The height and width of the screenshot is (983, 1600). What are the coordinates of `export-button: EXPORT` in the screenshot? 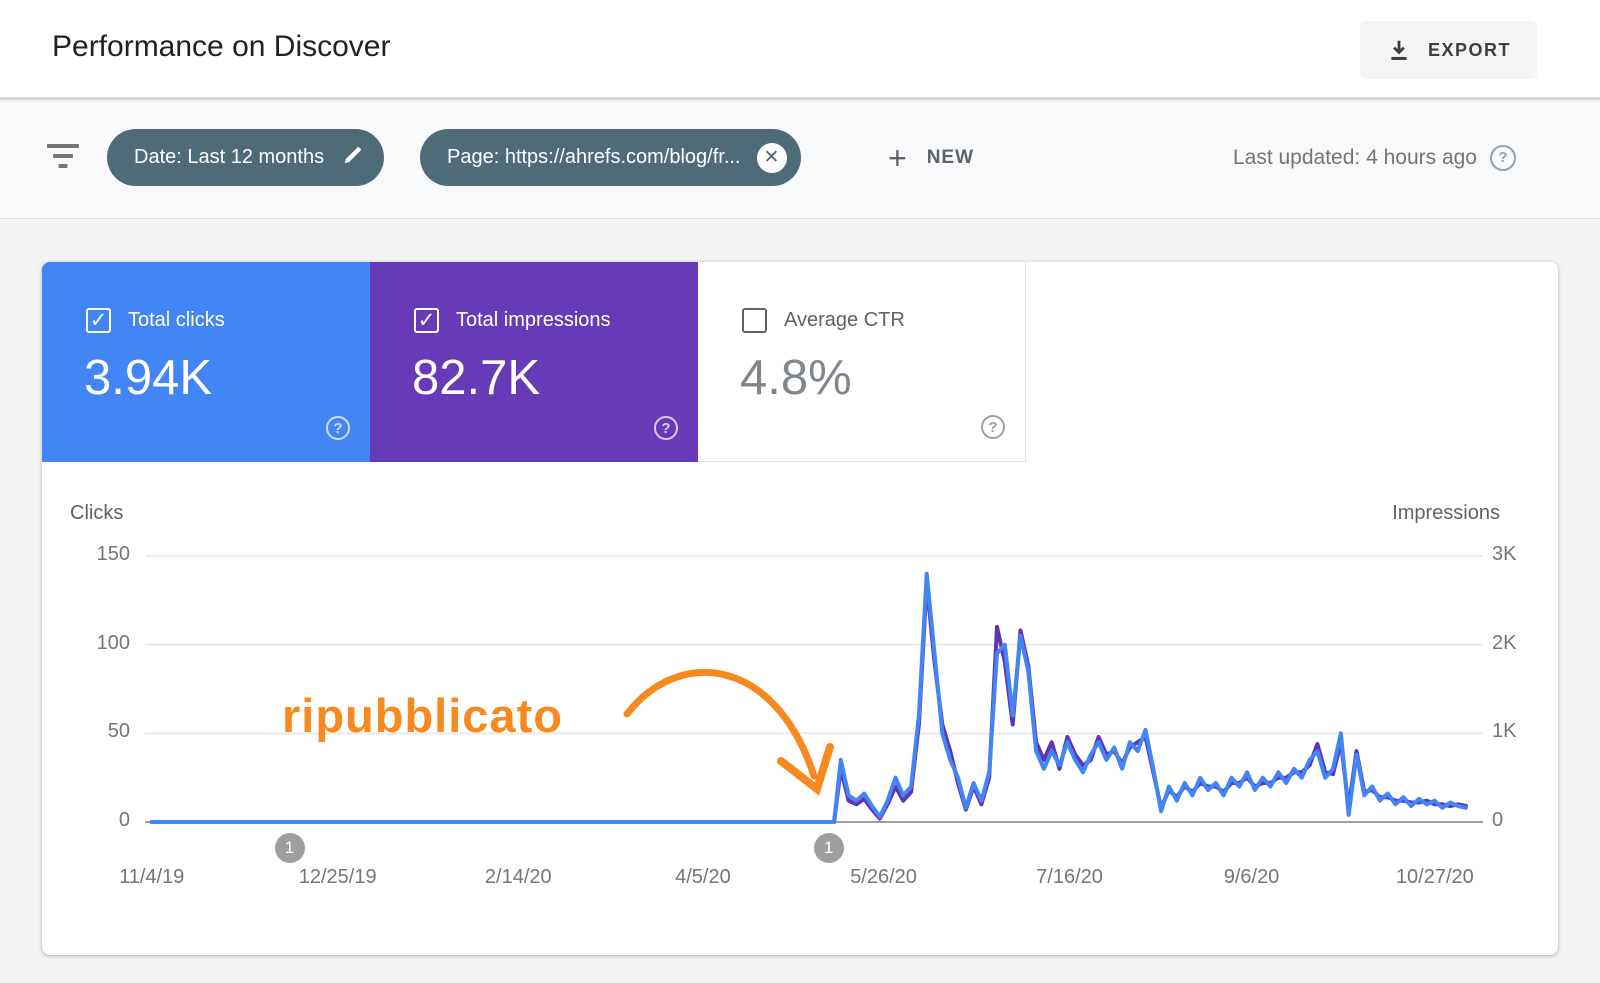 It's located at (1448, 50).